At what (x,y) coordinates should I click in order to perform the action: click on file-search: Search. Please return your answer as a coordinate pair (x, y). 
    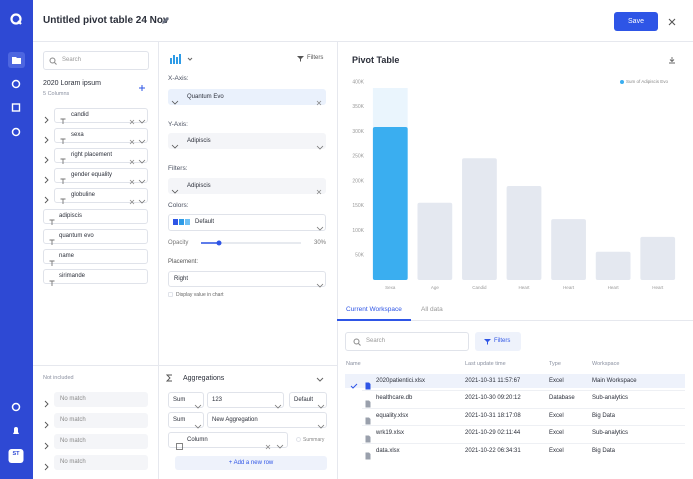
    Looking at the image, I should click on (407, 341).